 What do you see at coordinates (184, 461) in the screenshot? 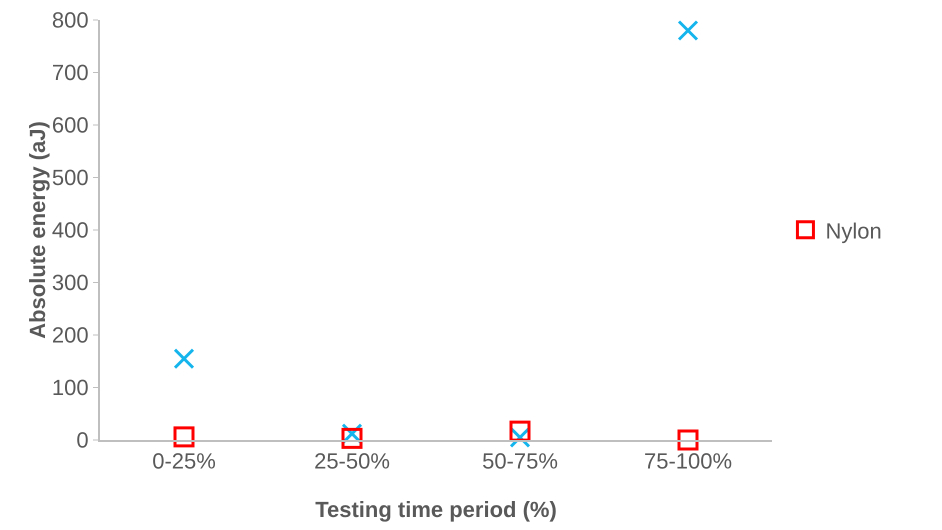
I see `x-tick-label: 0-25%` at bounding box center [184, 461].